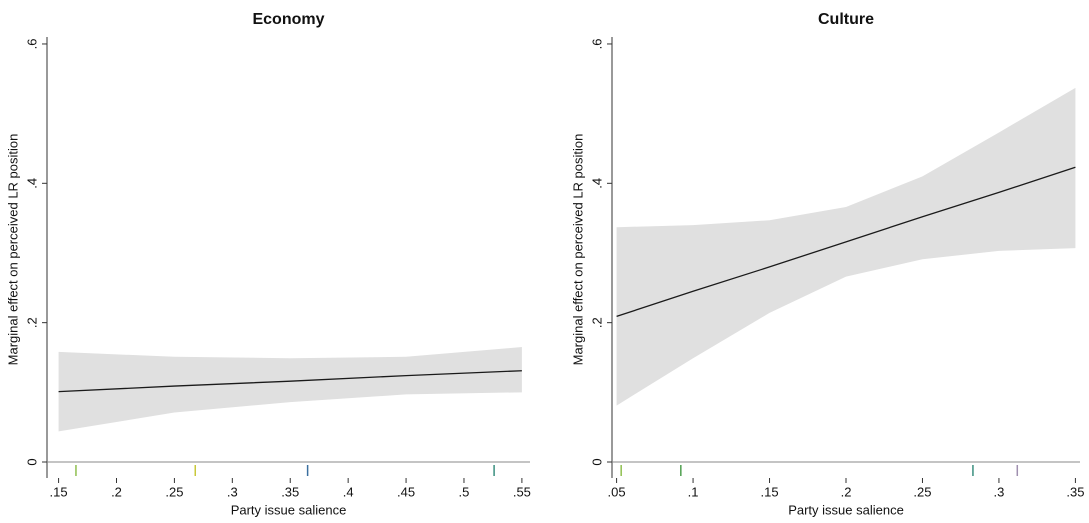  What do you see at coordinates (288, 19) in the screenshot?
I see `chart-title: Economy` at bounding box center [288, 19].